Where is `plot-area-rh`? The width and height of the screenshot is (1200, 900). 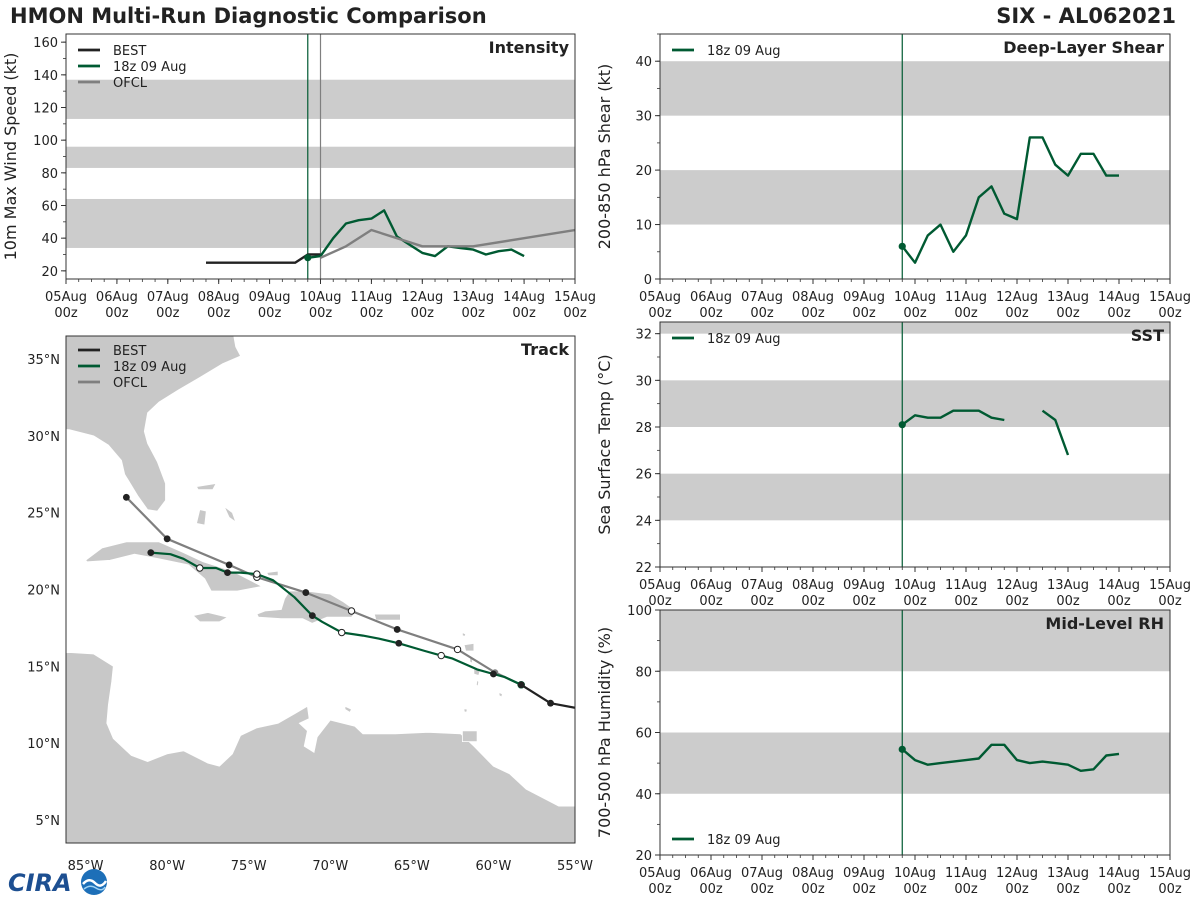
plot-area-rh is located at coordinates (915, 732).